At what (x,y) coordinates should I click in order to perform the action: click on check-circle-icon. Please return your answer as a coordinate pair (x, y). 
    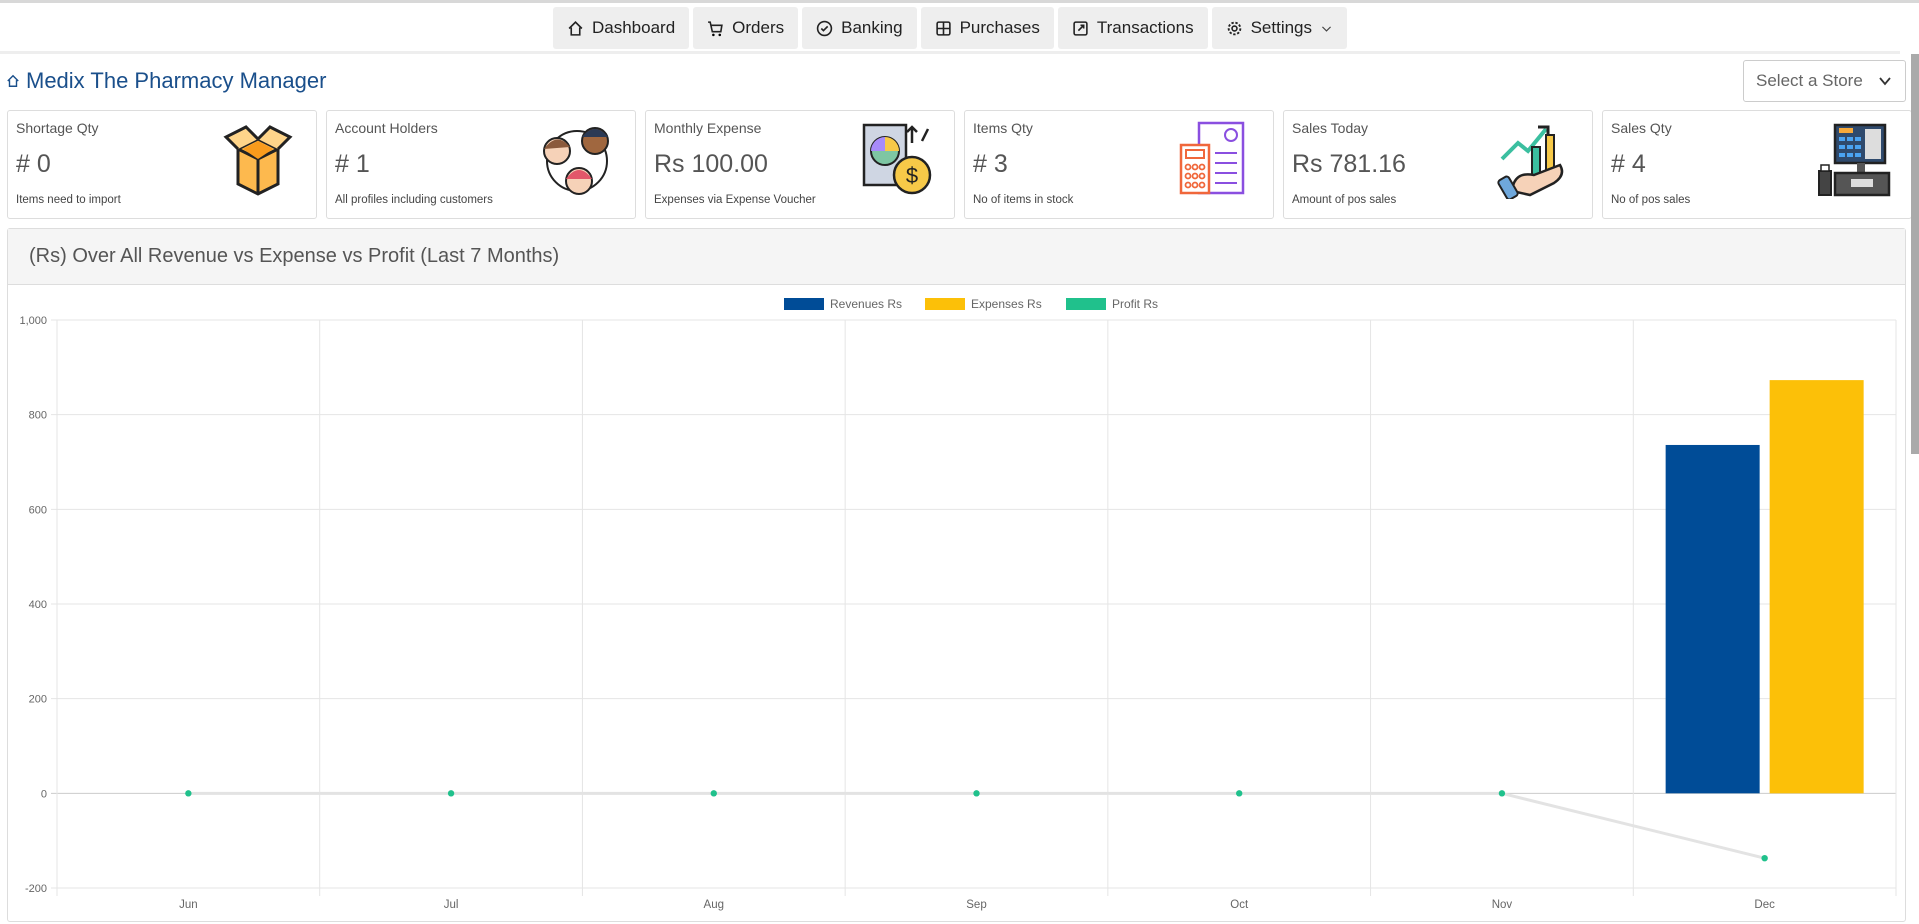
    Looking at the image, I should click on (824, 28).